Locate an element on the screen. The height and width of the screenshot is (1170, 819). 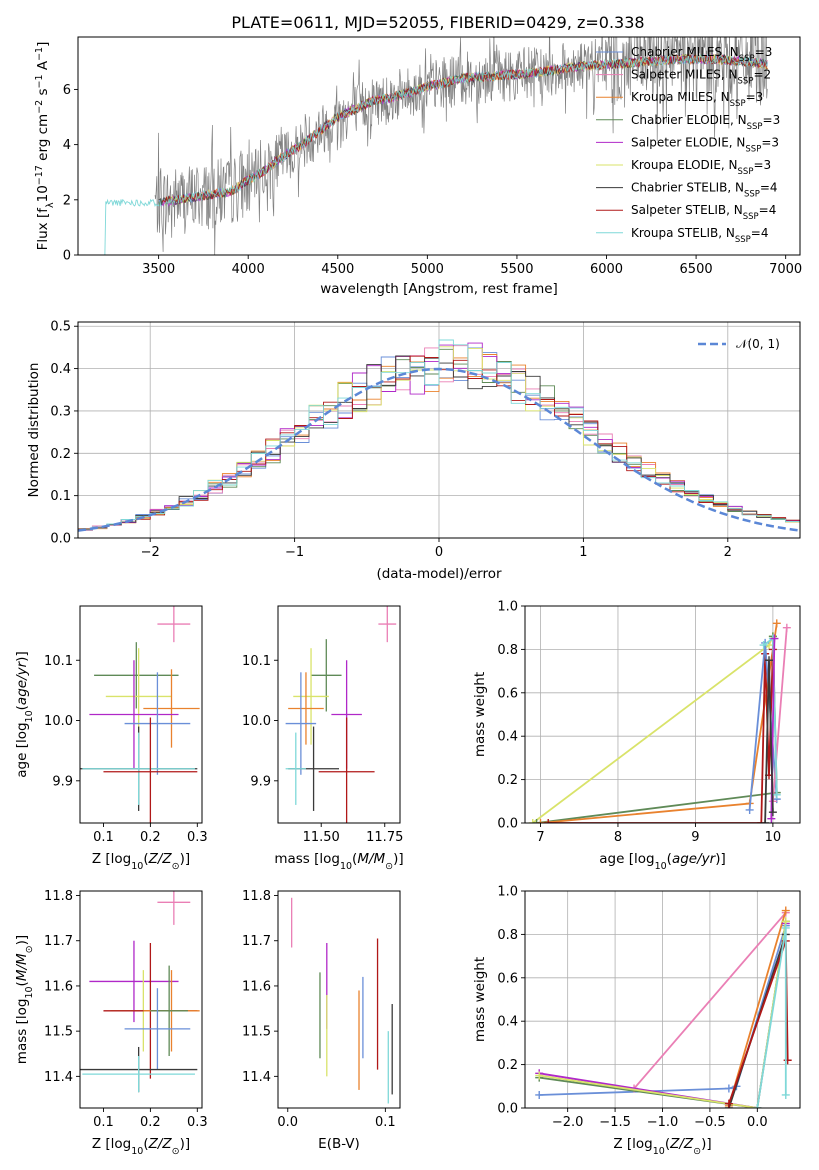
mass-vs-ebv-panel: 0.0 0.1 11.4 11.5 11.6 11.7 11.8 E(B-V) is located at coordinates (321, 1020).